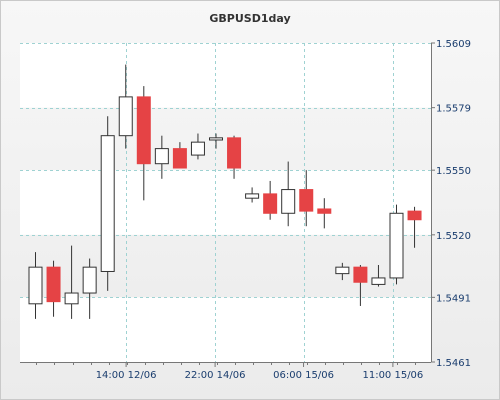 The height and width of the screenshot is (400, 500). I want to click on y-axis-ticks: 1.5609 1.5579 1.5550 1.5520 1.5491 1.5461, so click(451, 204).